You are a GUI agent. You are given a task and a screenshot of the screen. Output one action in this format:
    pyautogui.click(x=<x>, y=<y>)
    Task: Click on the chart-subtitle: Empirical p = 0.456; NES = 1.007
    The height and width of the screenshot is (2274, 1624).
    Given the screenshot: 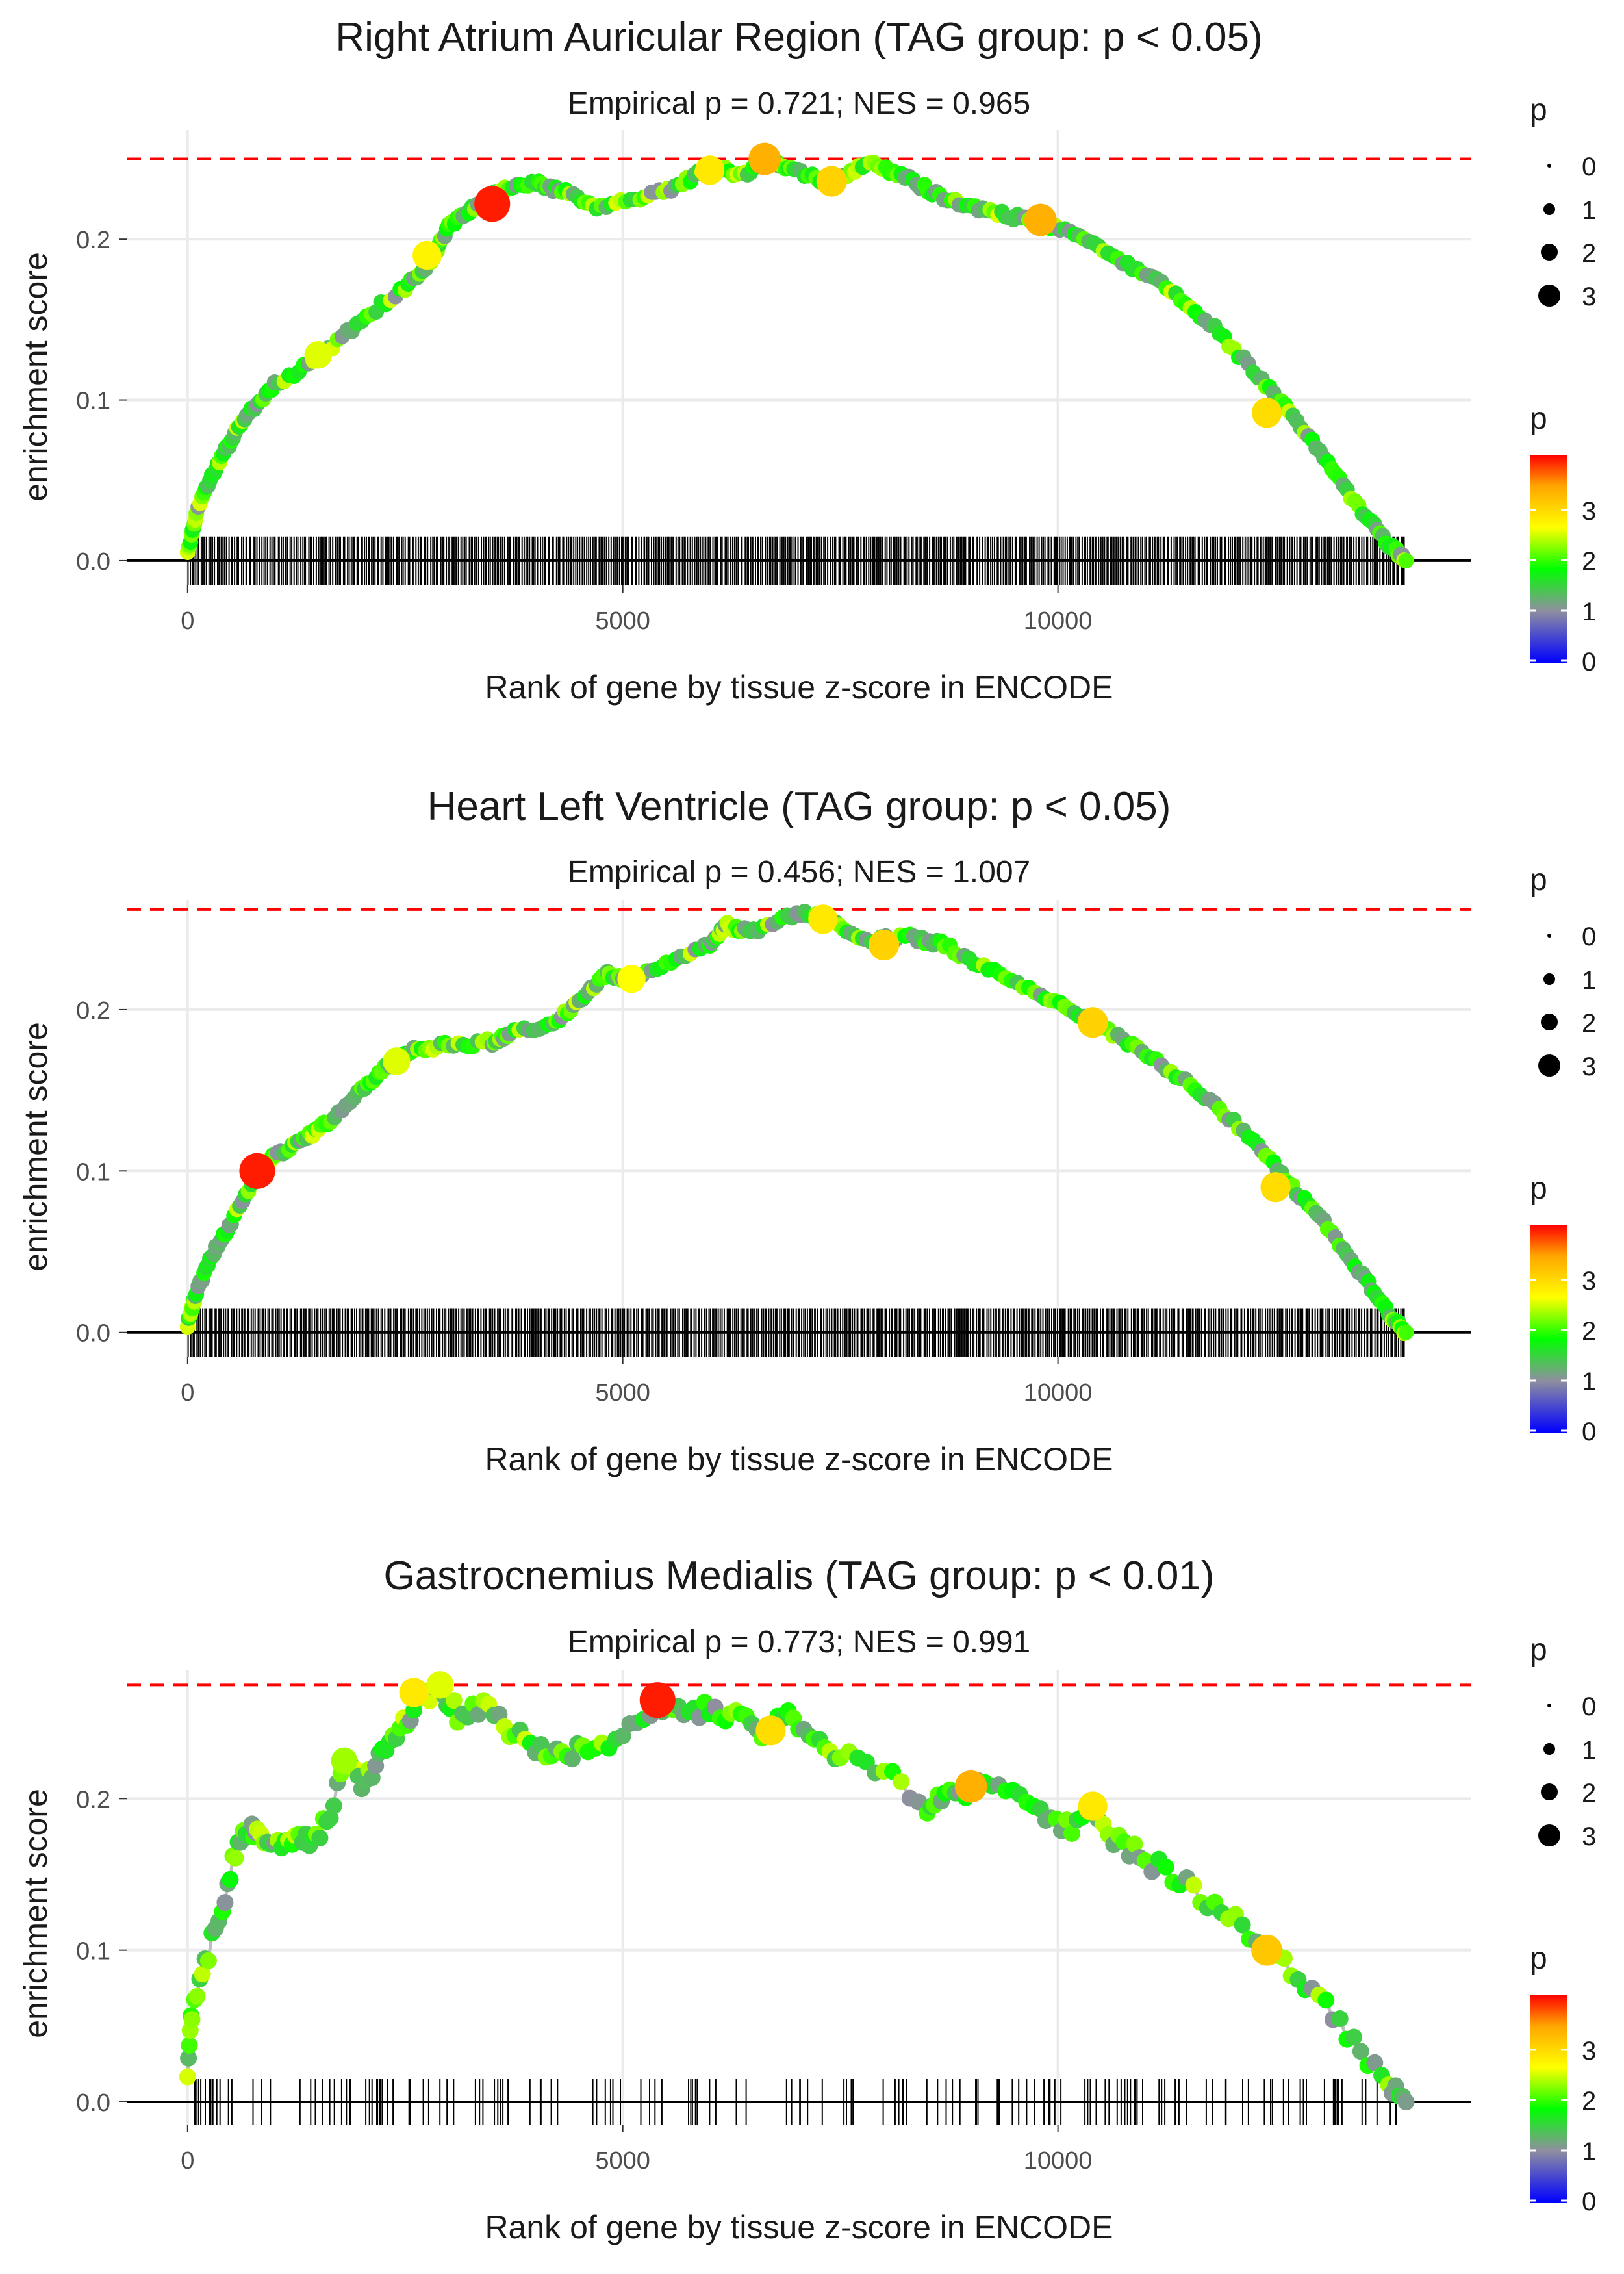 What is the action you would take?
    pyautogui.click(x=799, y=872)
    